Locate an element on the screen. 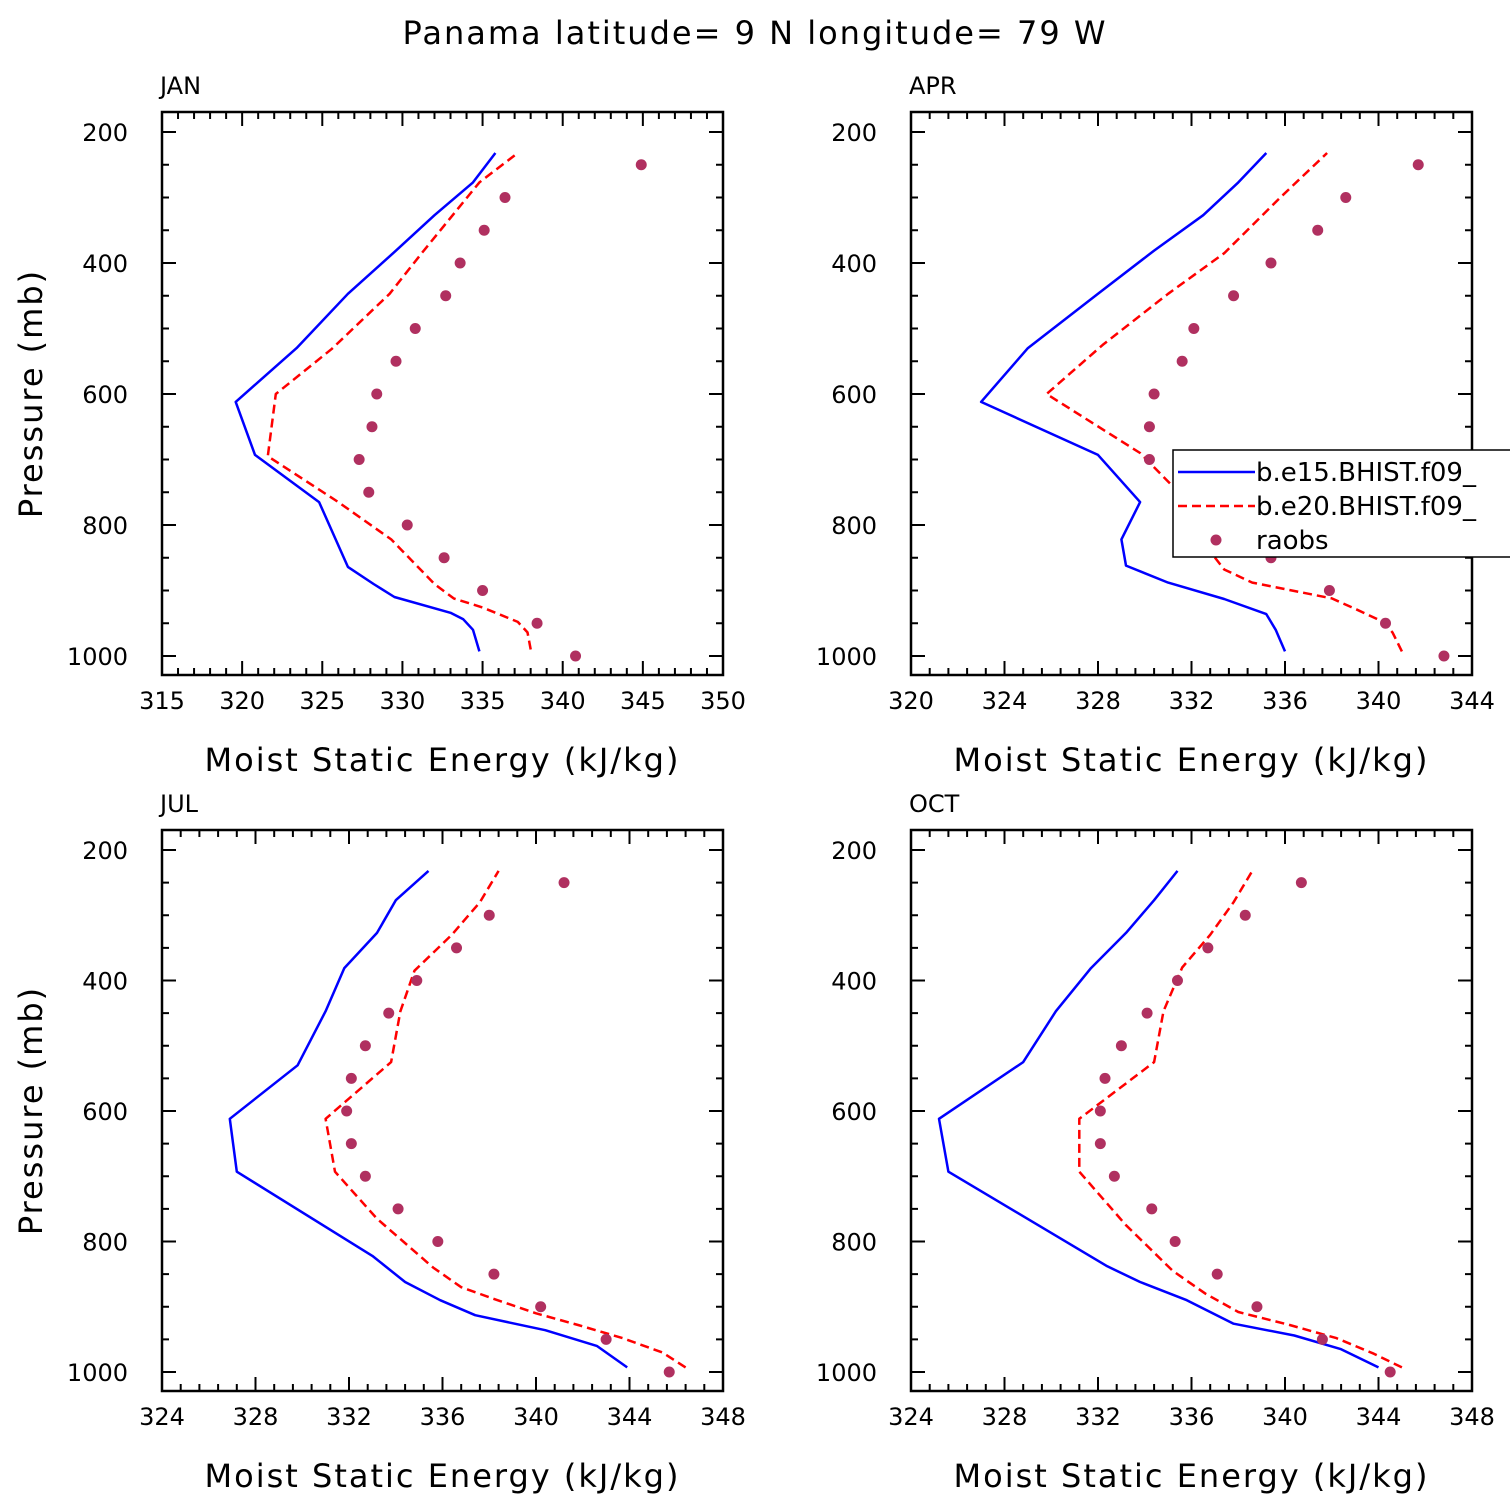  legend-label: raobs is located at coordinates (1292, 541).